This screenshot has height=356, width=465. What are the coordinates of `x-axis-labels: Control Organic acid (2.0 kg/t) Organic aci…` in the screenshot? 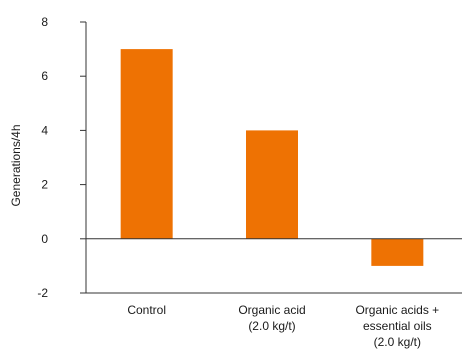 It's located at (283, 326).